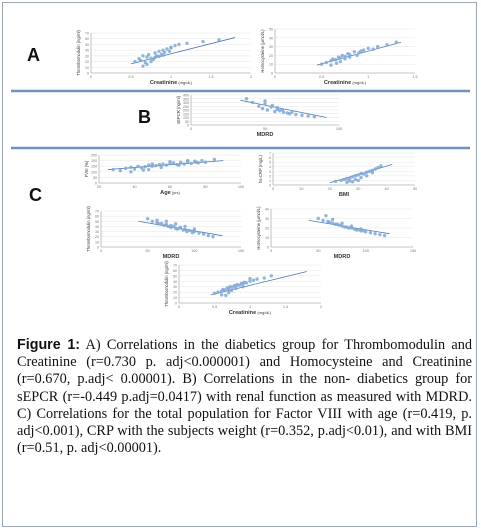 The width and height of the screenshot is (481, 531). Describe the element at coordinates (97, 232) in the screenshot. I see `chart-6-y-tick-label: 30` at that location.